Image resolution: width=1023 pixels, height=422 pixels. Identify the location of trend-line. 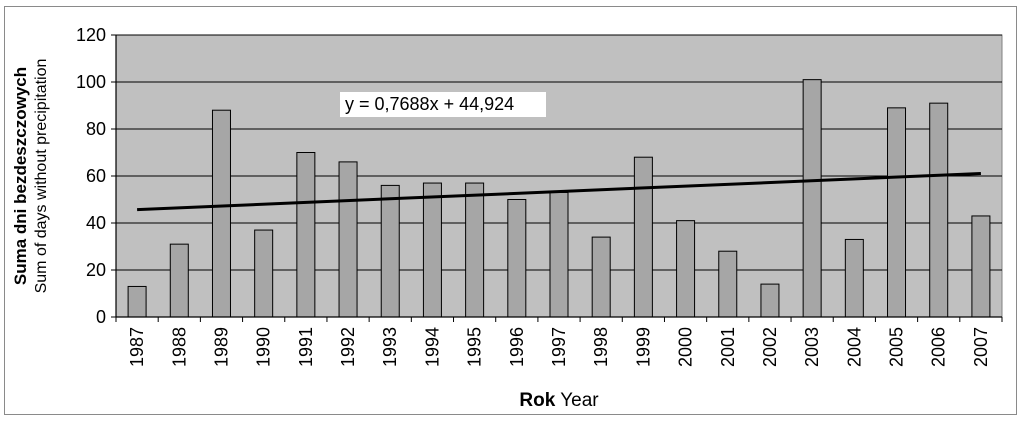
(559, 191).